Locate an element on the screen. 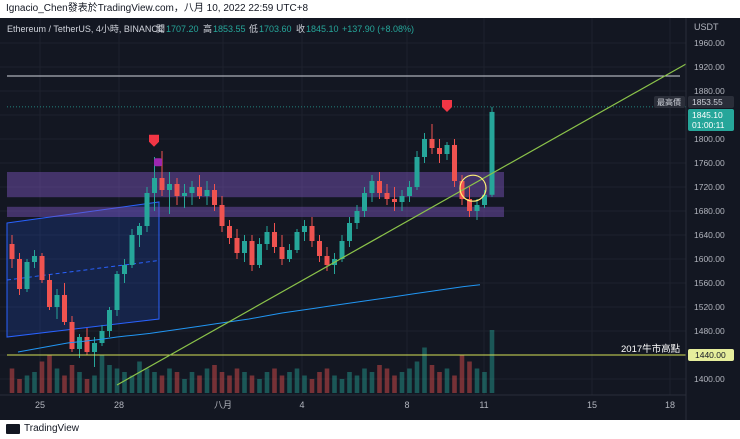 The height and width of the screenshot is (439, 740). legend-high-label: 高 is located at coordinates (207, 28).